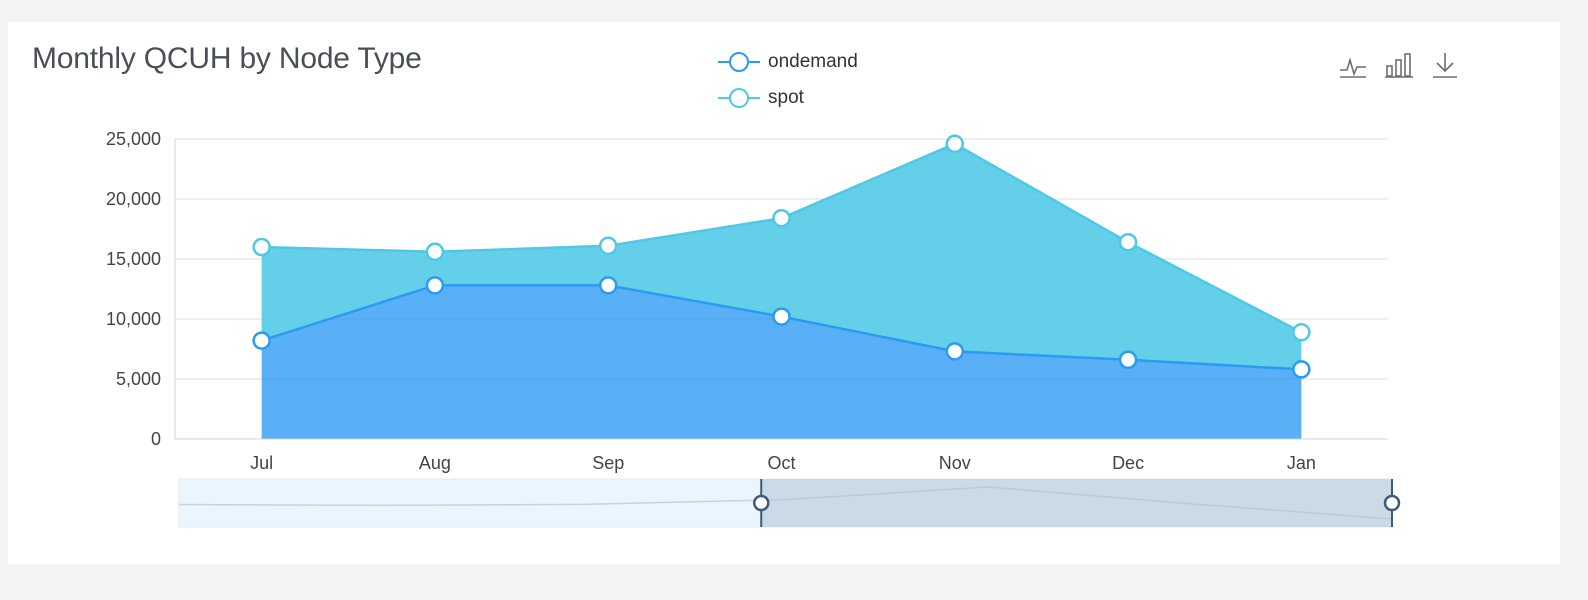 Image resolution: width=1588 pixels, height=600 pixels. I want to click on legend-label-ondemand: ondemand, so click(813, 61).